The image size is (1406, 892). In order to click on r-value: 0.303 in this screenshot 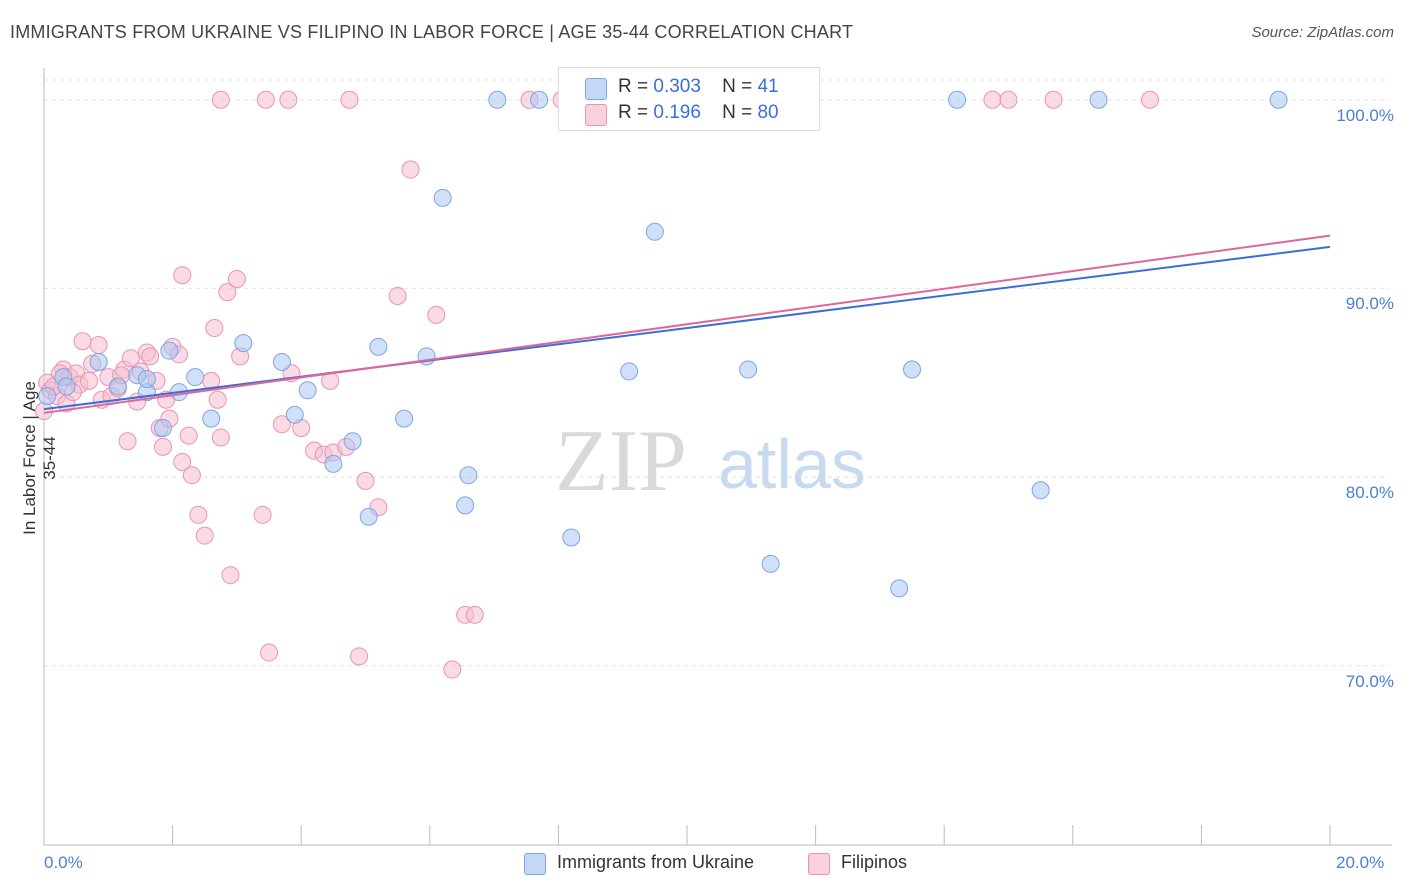, I will do `click(677, 86)`.